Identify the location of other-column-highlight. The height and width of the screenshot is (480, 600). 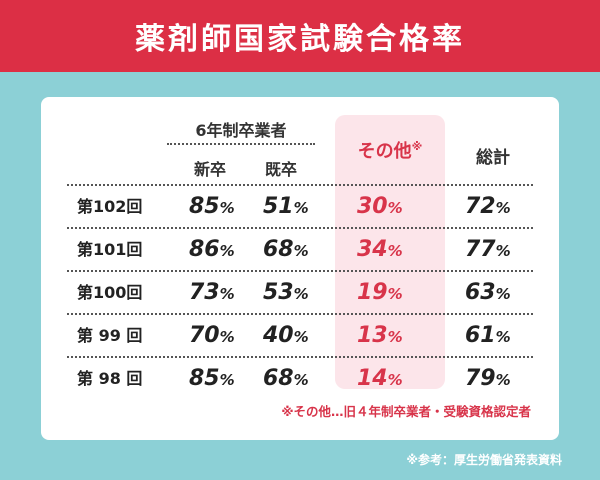
(390, 252).